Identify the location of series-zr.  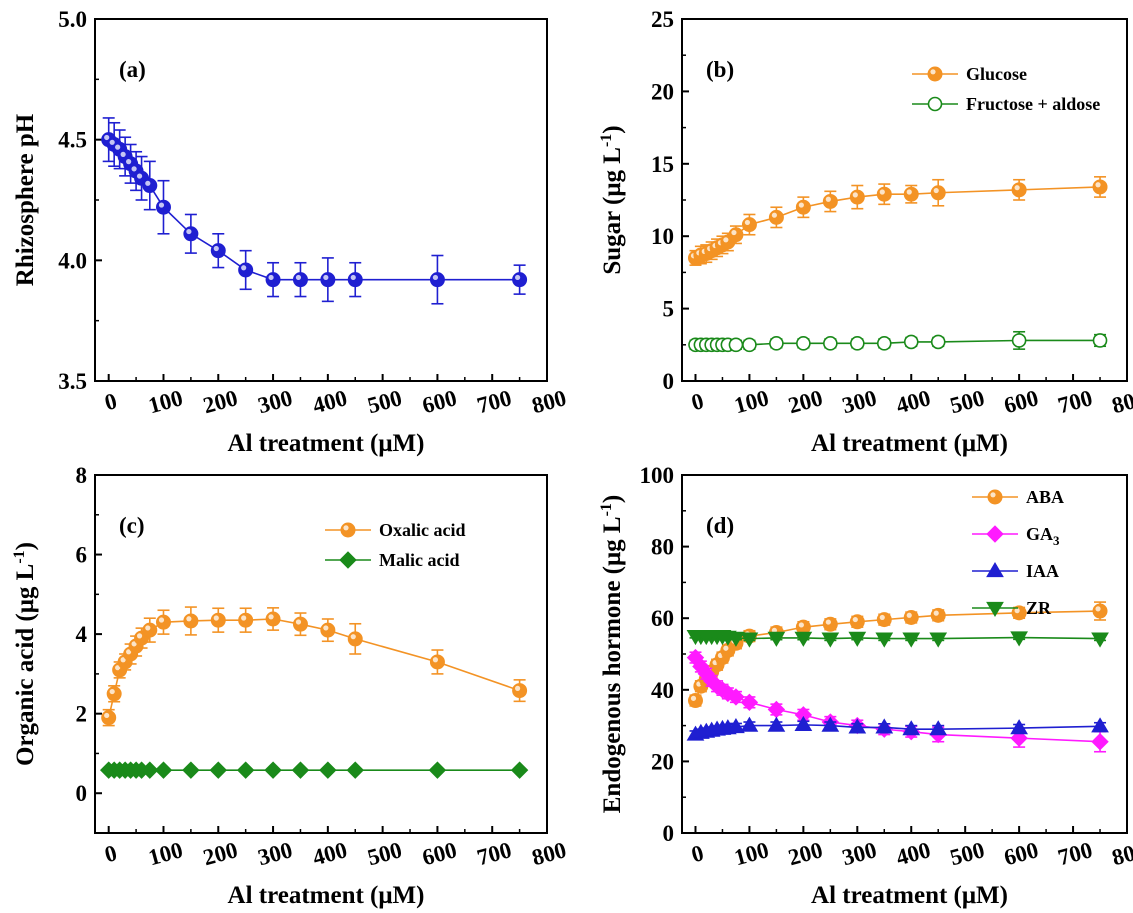
(897, 639).